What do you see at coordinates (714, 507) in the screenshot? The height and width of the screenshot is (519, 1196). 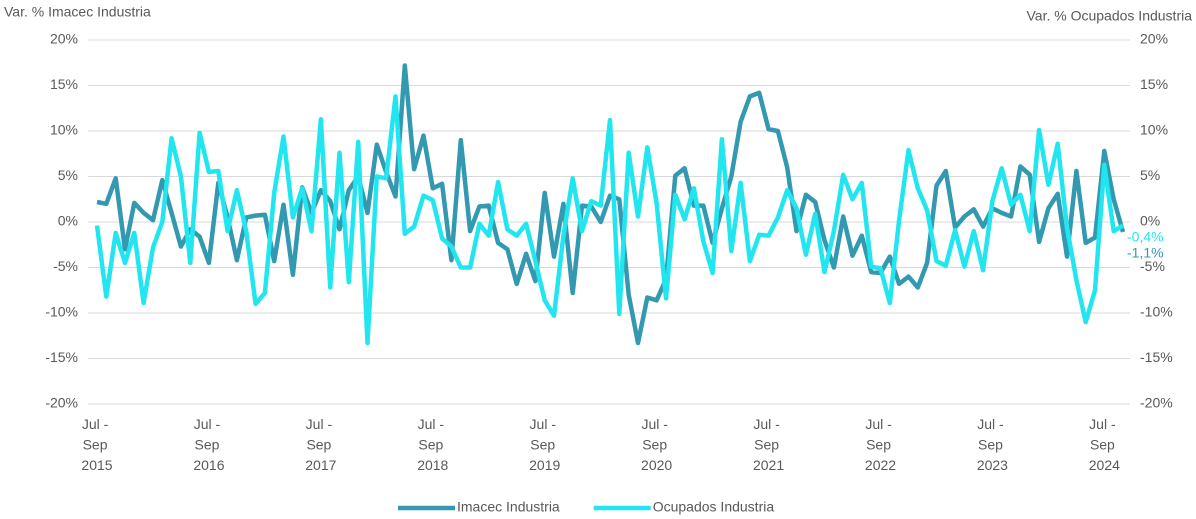 I see `legend-label: Ocupados Industria` at bounding box center [714, 507].